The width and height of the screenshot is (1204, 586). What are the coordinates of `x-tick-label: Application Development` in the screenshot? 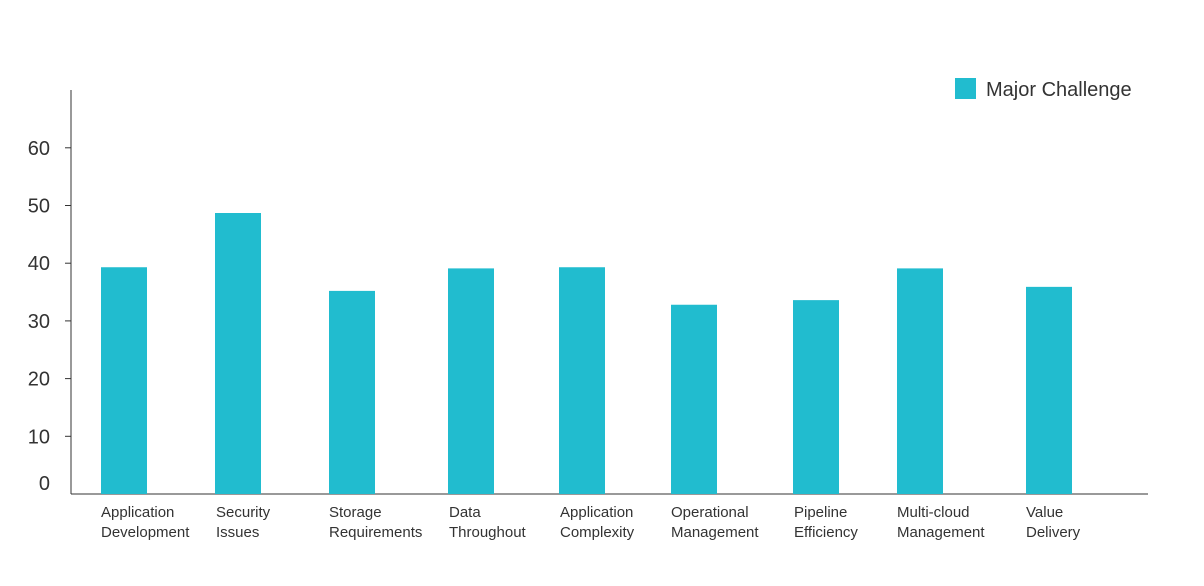 It's located at (145, 522).